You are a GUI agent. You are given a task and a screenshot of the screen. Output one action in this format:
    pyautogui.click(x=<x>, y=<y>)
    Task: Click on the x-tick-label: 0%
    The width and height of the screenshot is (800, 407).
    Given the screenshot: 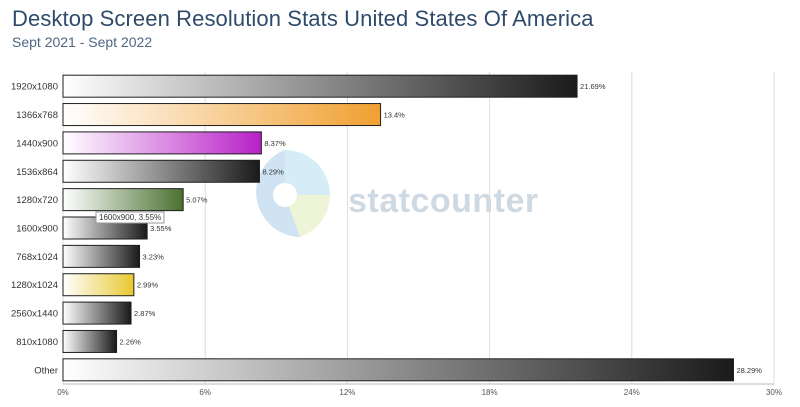 What is the action you would take?
    pyautogui.click(x=63, y=392)
    